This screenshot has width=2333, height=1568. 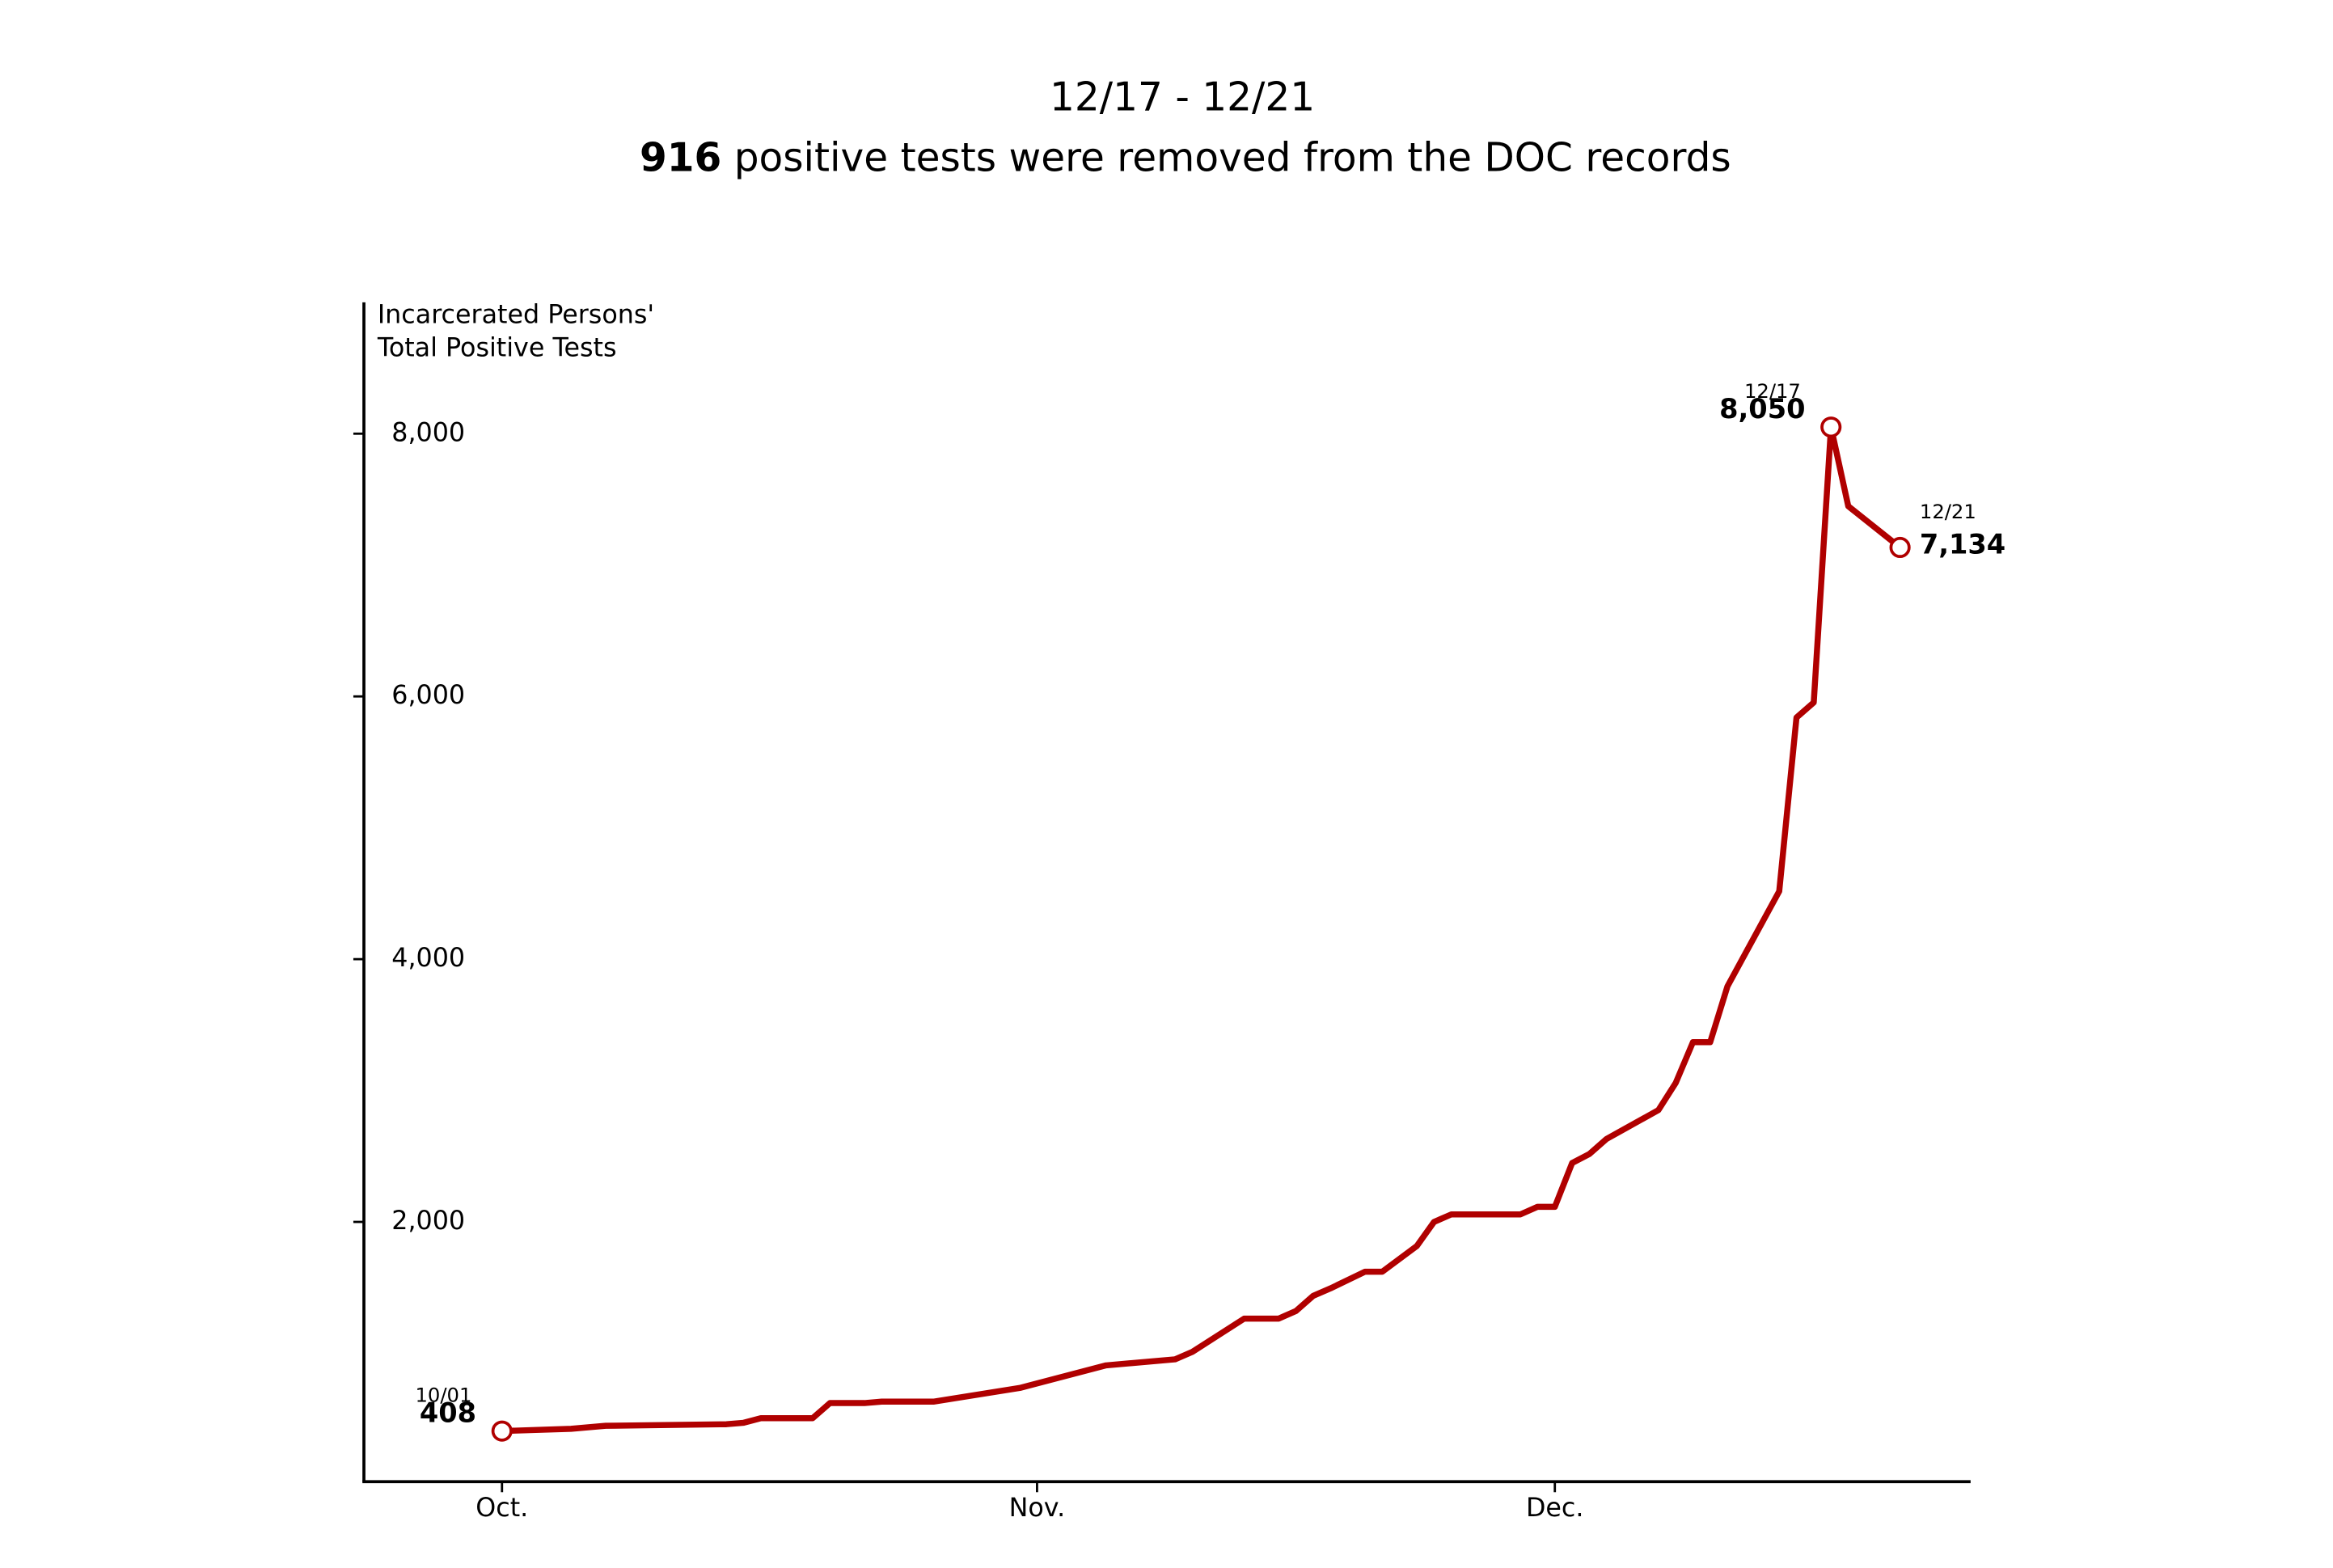 What do you see at coordinates (1182, 97) in the screenshot?
I see `chart-title: 12/17 - 12/21` at bounding box center [1182, 97].